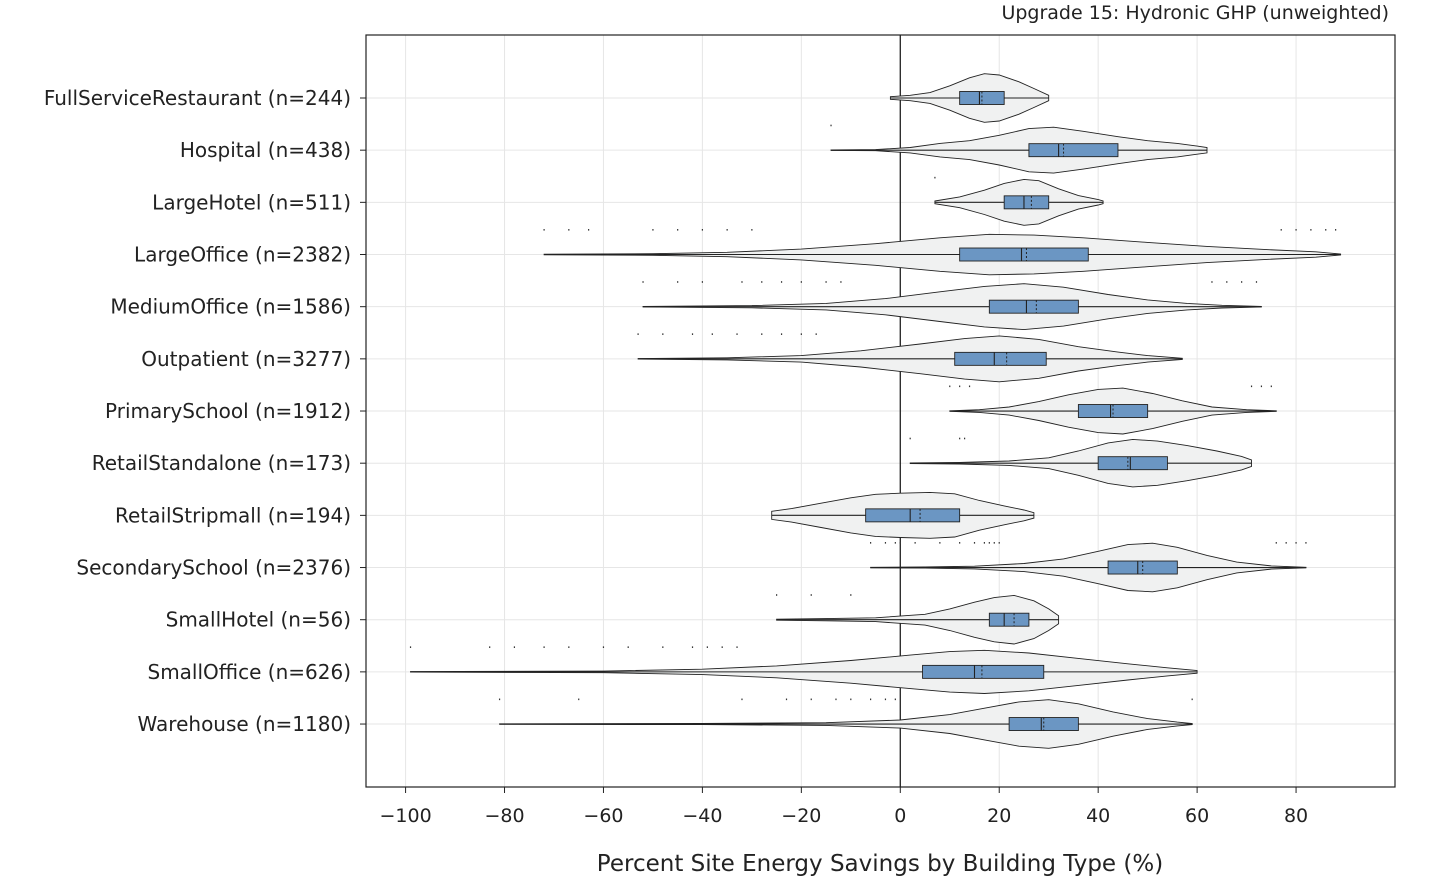 The height and width of the screenshot is (894, 1430). What do you see at coordinates (1195, 13) in the screenshot?
I see `chart-title: Upgrade 15: Hydronic GHP (unweighted)` at bounding box center [1195, 13].